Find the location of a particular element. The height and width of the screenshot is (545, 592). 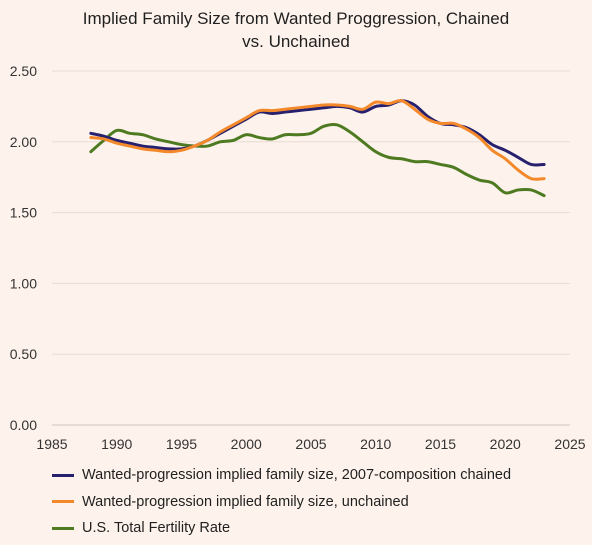

series-lines is located at coordinates (317, 148).